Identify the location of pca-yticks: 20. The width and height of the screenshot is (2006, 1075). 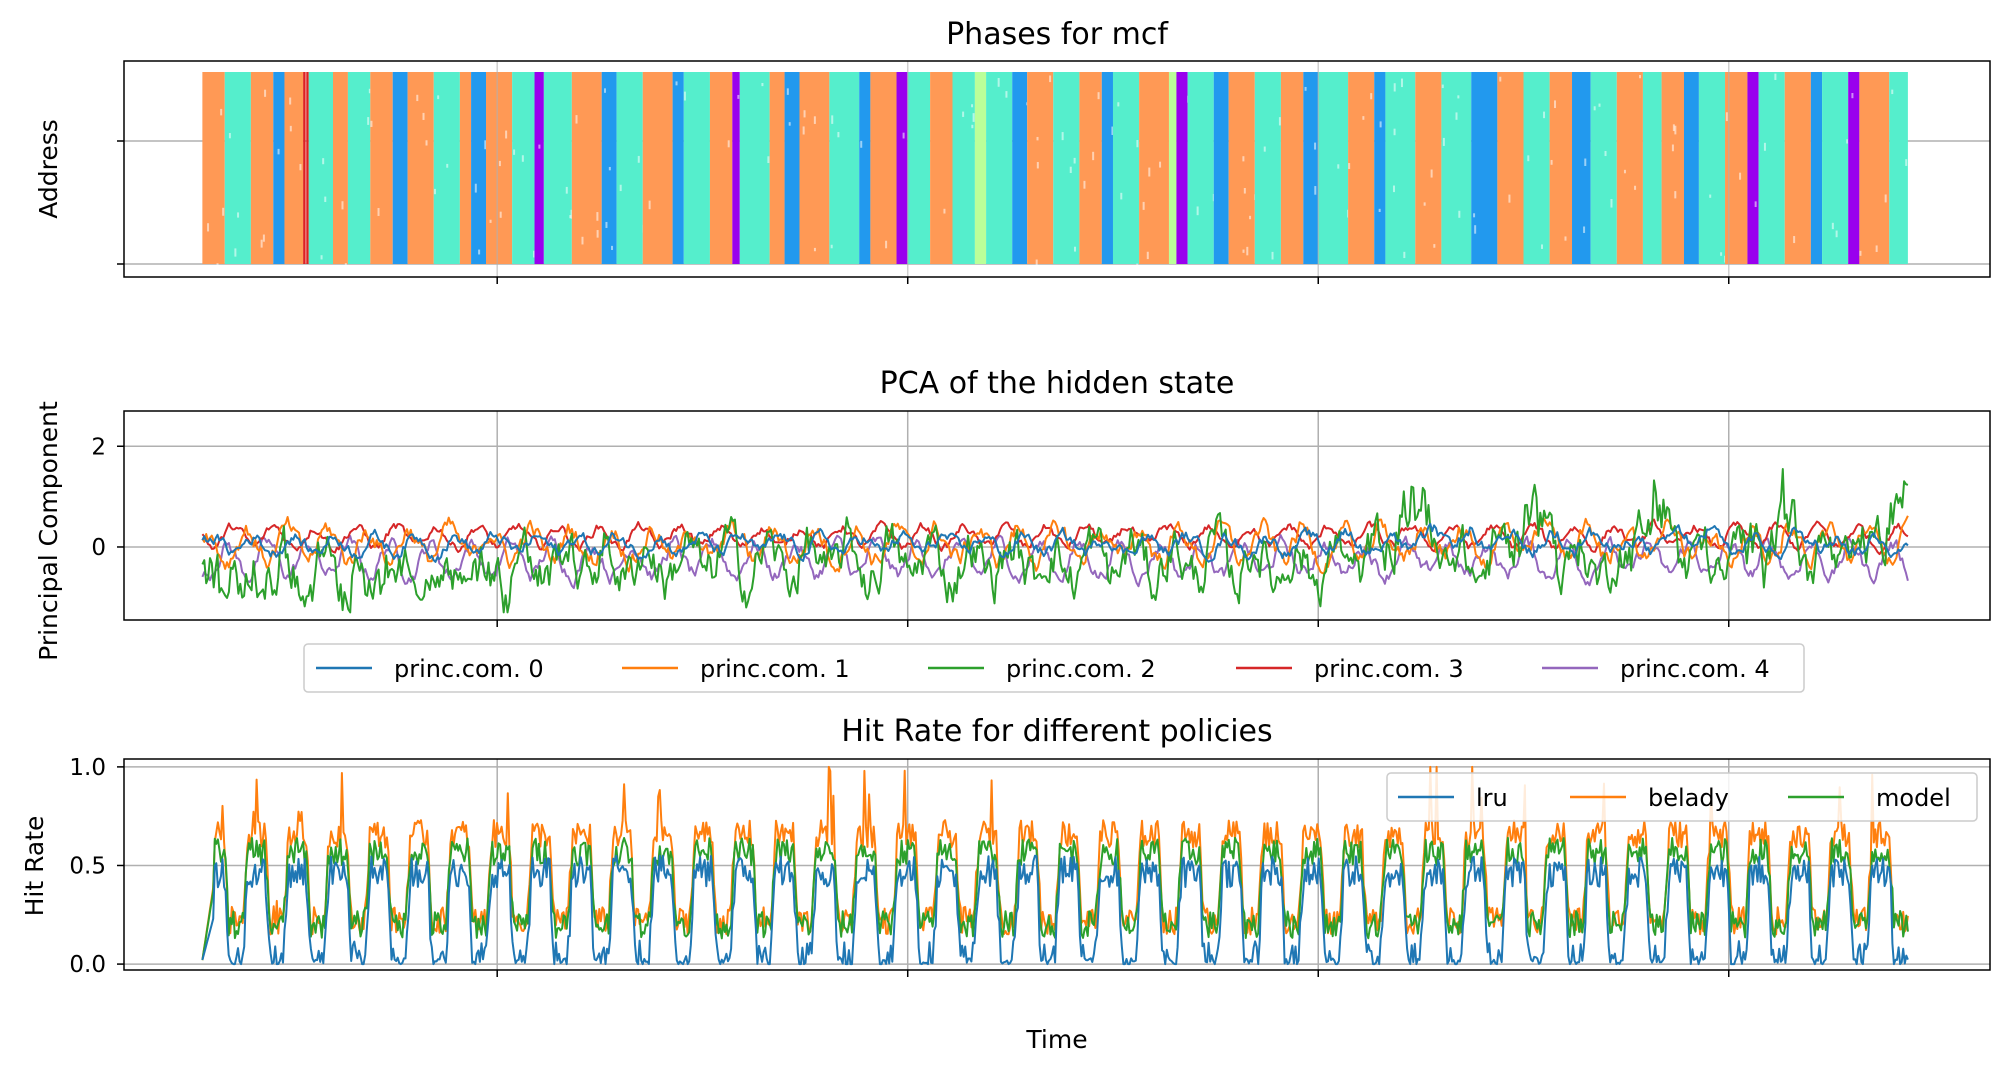
(107, 497).